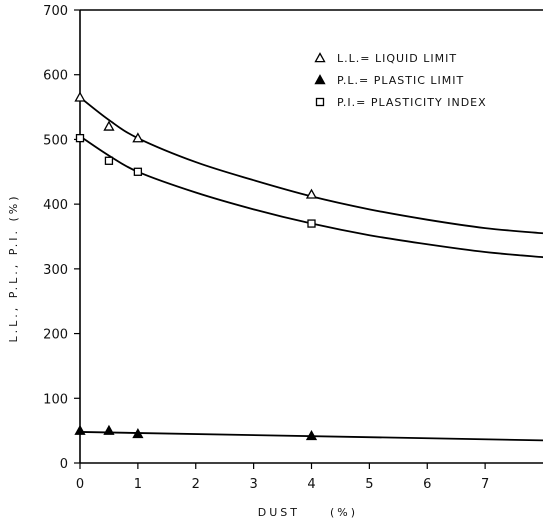 The width and height of the screenshot is (543, 523). Describe the element at coordinates (485, 484) in the screenshot. I see `x-tick-label: 7` at that location.